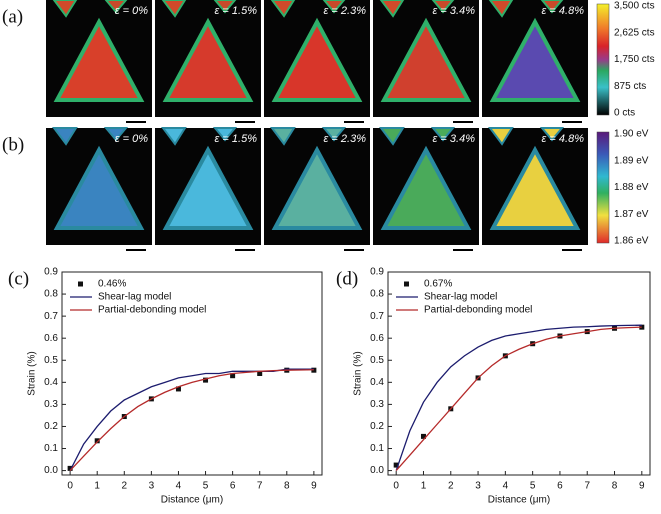 Image resolution: width=661 pixels, height=514 pixels. I want to click on colorbar-label: 875 cts, so click(630, 86).